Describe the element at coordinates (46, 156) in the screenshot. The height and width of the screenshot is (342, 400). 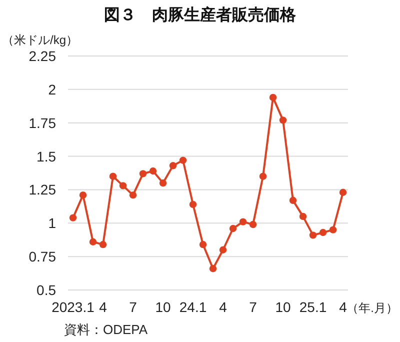
I see `y-tick-label: 1.5` at that location.